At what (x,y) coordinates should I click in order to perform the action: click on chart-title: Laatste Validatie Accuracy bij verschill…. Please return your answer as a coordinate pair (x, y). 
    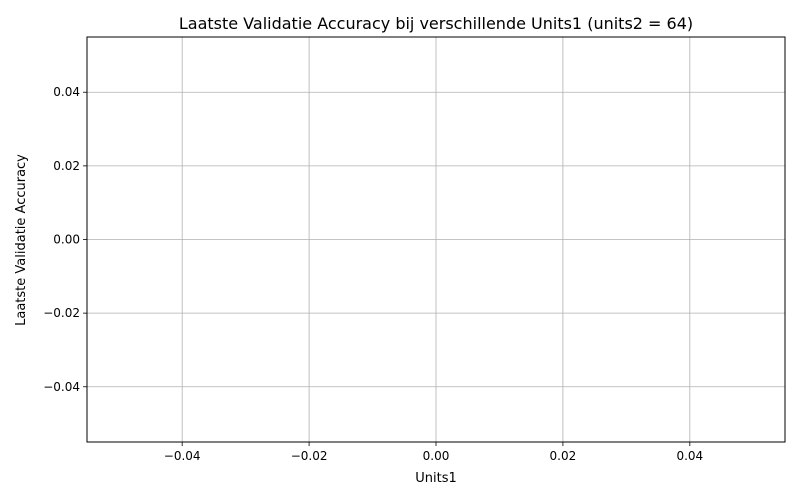
    Looking at the image, I should click on (436, 23).